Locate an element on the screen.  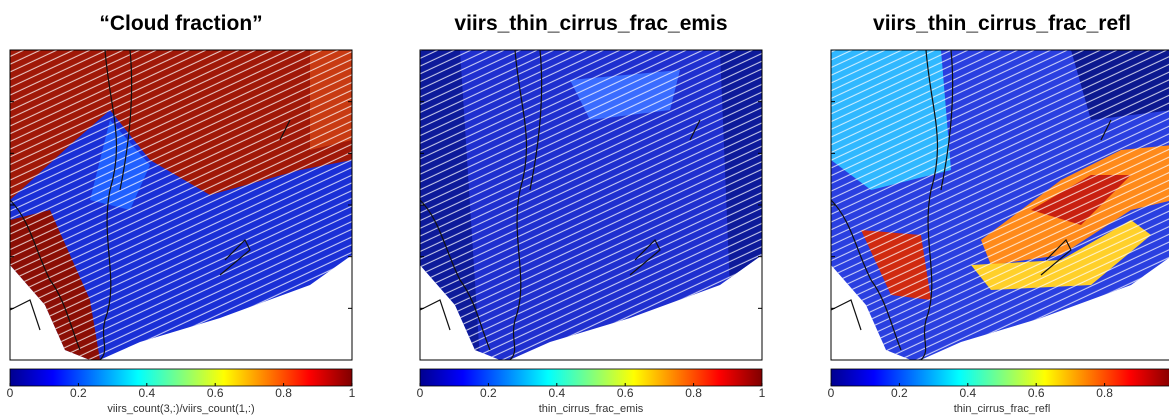
colorbar-label: thin_cirrus_frac_emis is located at coordinates (591, 409).